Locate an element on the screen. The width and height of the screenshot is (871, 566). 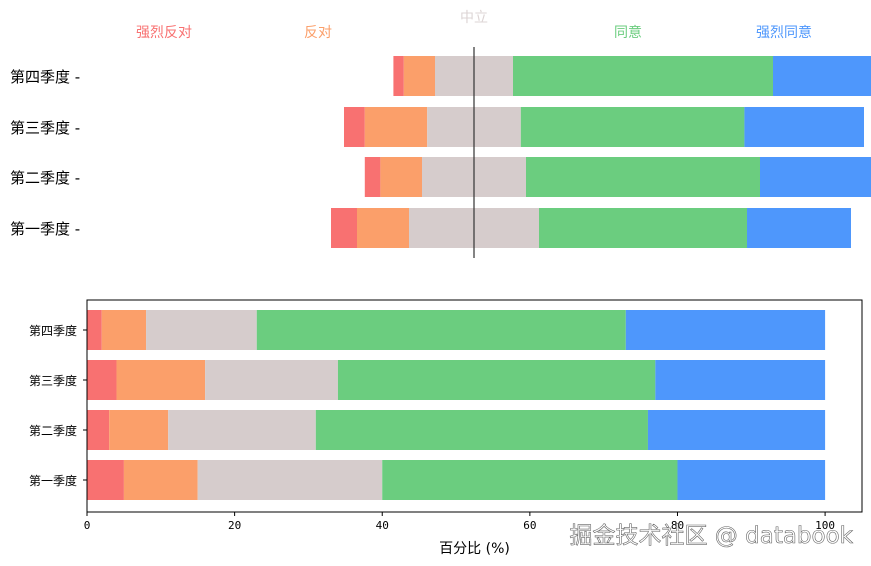
legend-disagree: 反对 is located at coordinates (318, 33).